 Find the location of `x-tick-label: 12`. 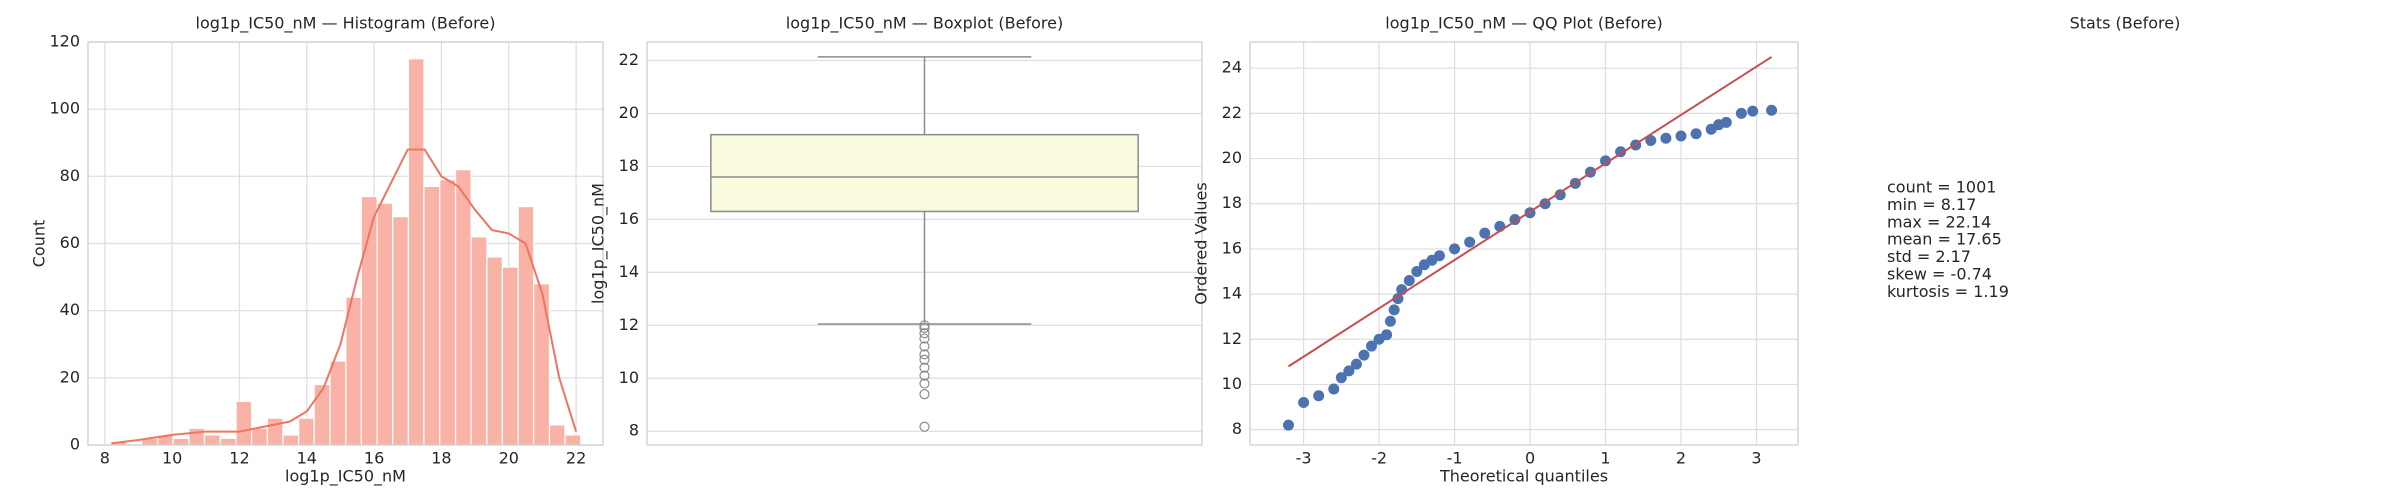

x-tick-label: 12 is located at coordinates (239, 458).